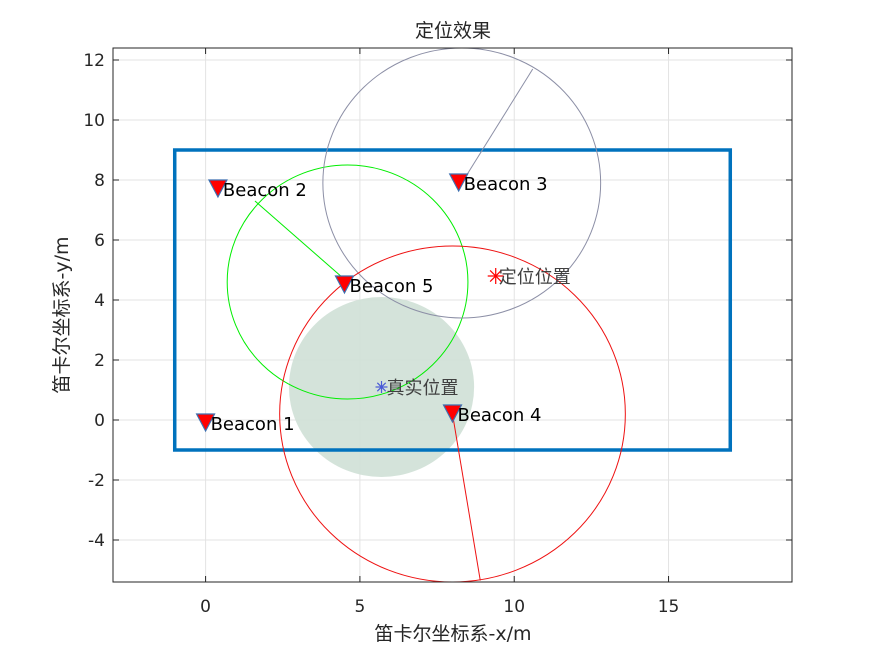 This screenshot has height=656, width=875. Describe the element at coordinates (96, 541) in the screenshot. I see `y-tick-label: -4` at that location.